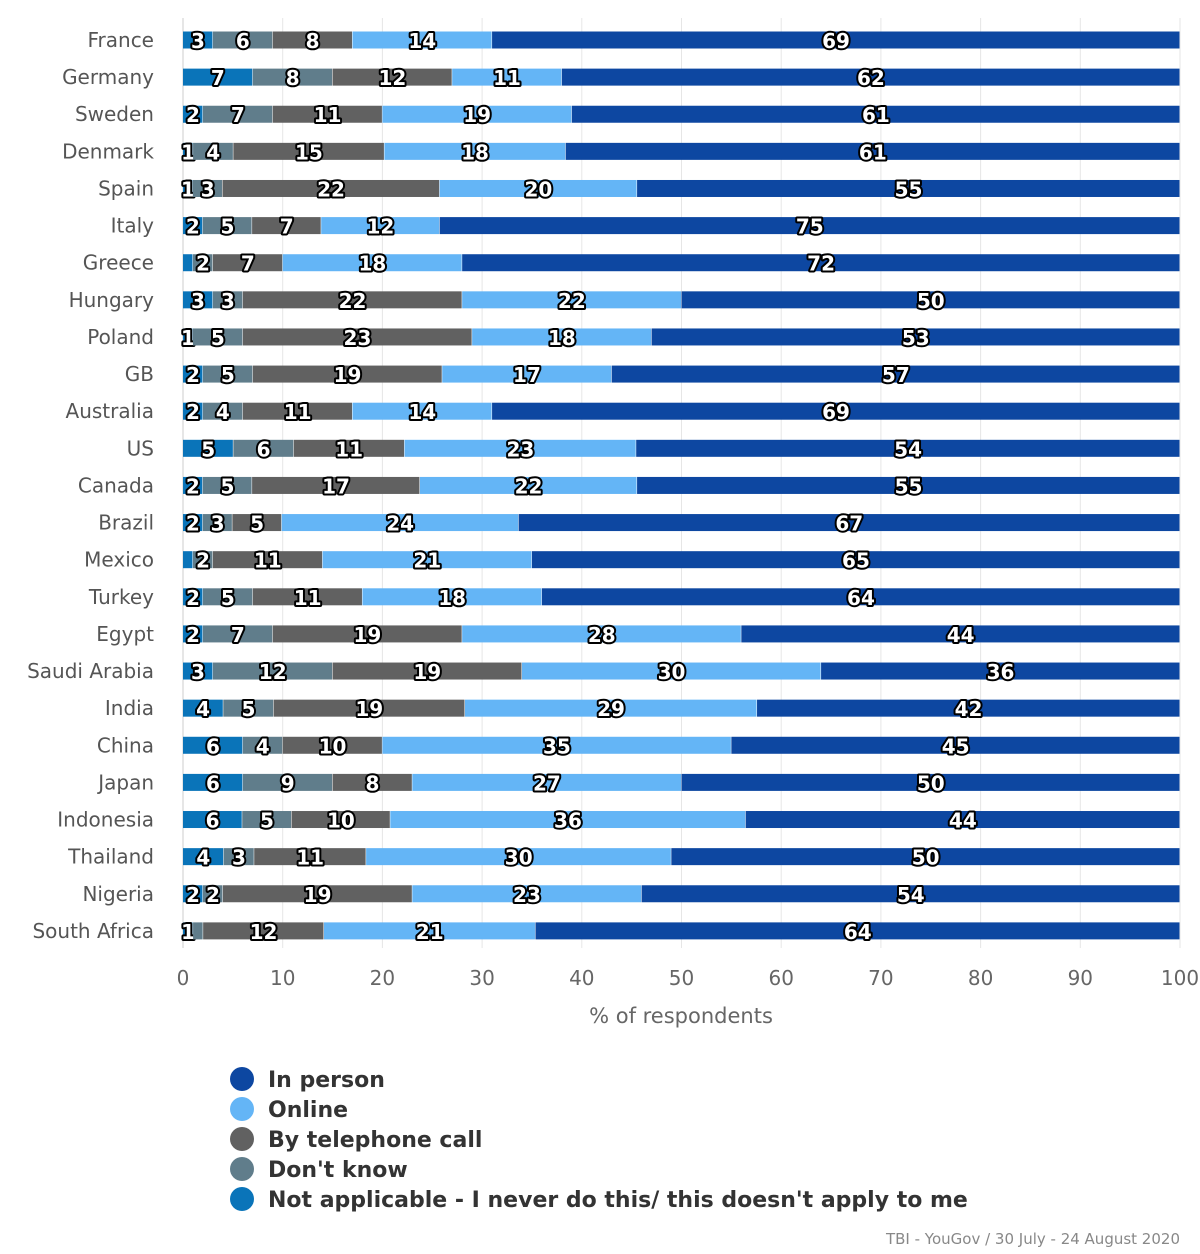  I want to click on legend-item: Don't know, so click(319, 1170).